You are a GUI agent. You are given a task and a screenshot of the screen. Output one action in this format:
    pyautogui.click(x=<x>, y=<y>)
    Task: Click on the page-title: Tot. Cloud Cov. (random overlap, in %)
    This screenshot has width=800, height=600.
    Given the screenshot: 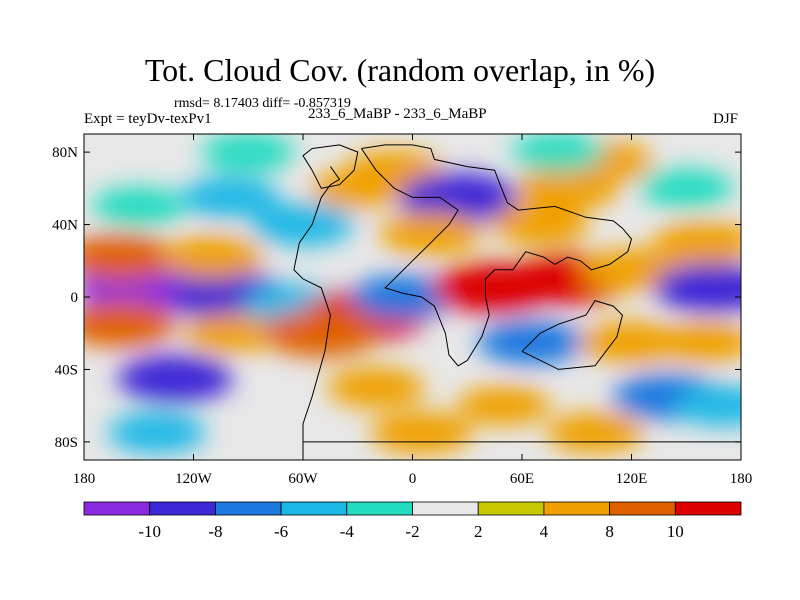 What is the action you would take?
    pyautogui.click(x=400, y=70)
    